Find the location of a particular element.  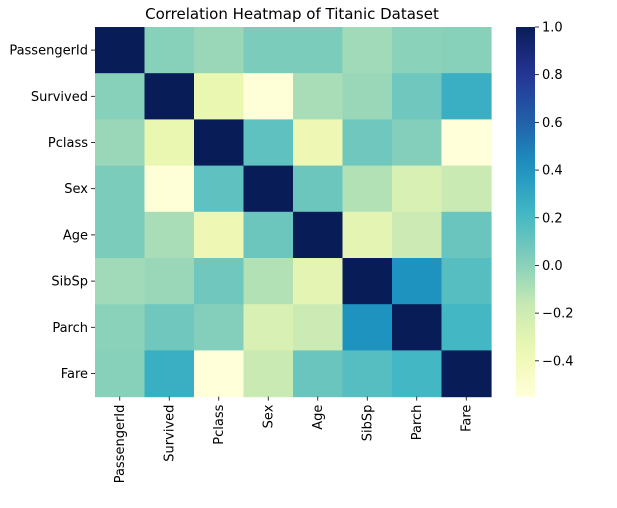

colorbar-tick-label: 1.0 is located at coordinates (552, 28).